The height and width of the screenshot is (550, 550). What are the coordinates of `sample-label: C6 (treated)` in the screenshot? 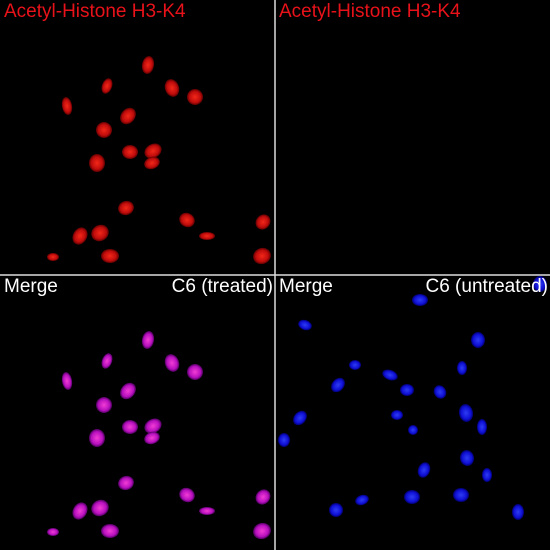 It's located at (222, 286).